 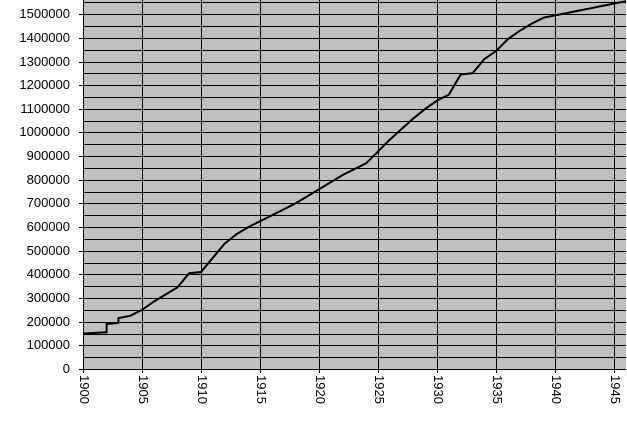 What do you see at coordinates (202, 389) in the screenshot?
I see `x-tick-label: 1910` at bounding box center [202, 389].